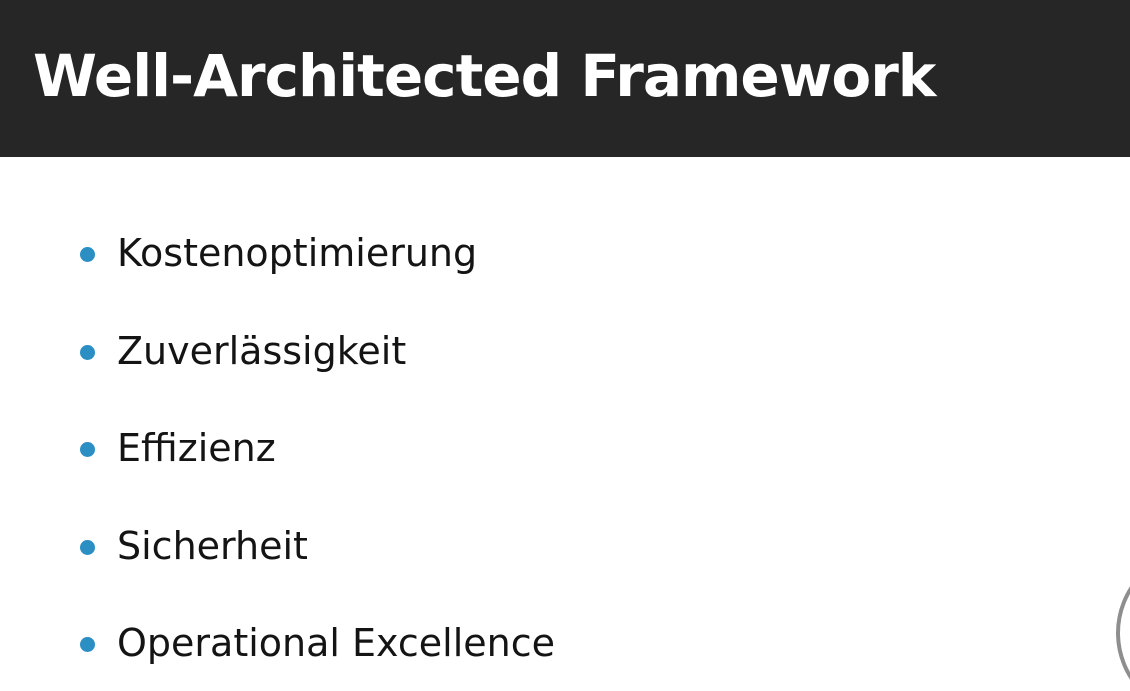 This screenshot has width=1130, height=691. Describe the element at coordinates (336, 643) in the screenshot. I see `bullet-text: Operational Excellence` at that location.